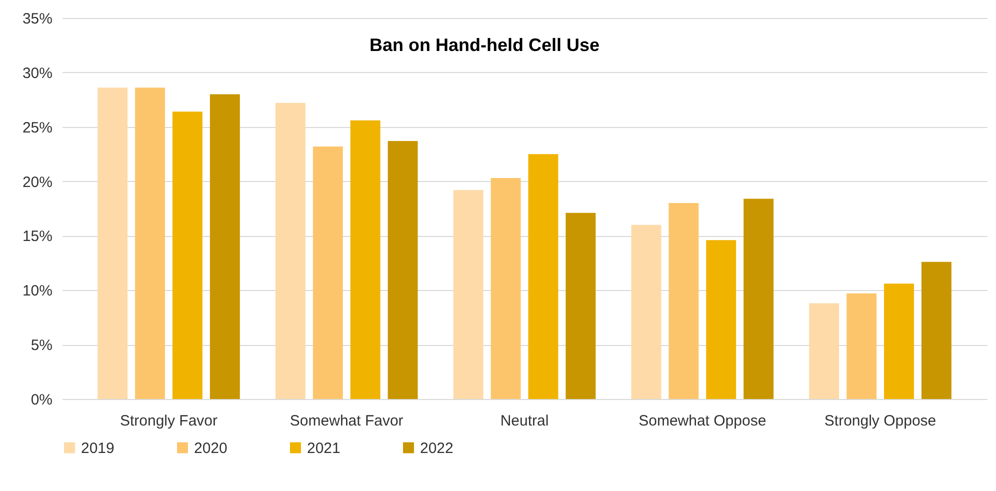  What do you see at coordinates (880, 421) in the screenshot?
I see `x-tick-label: Strongly Oppose` at bounding box center [880, 421].